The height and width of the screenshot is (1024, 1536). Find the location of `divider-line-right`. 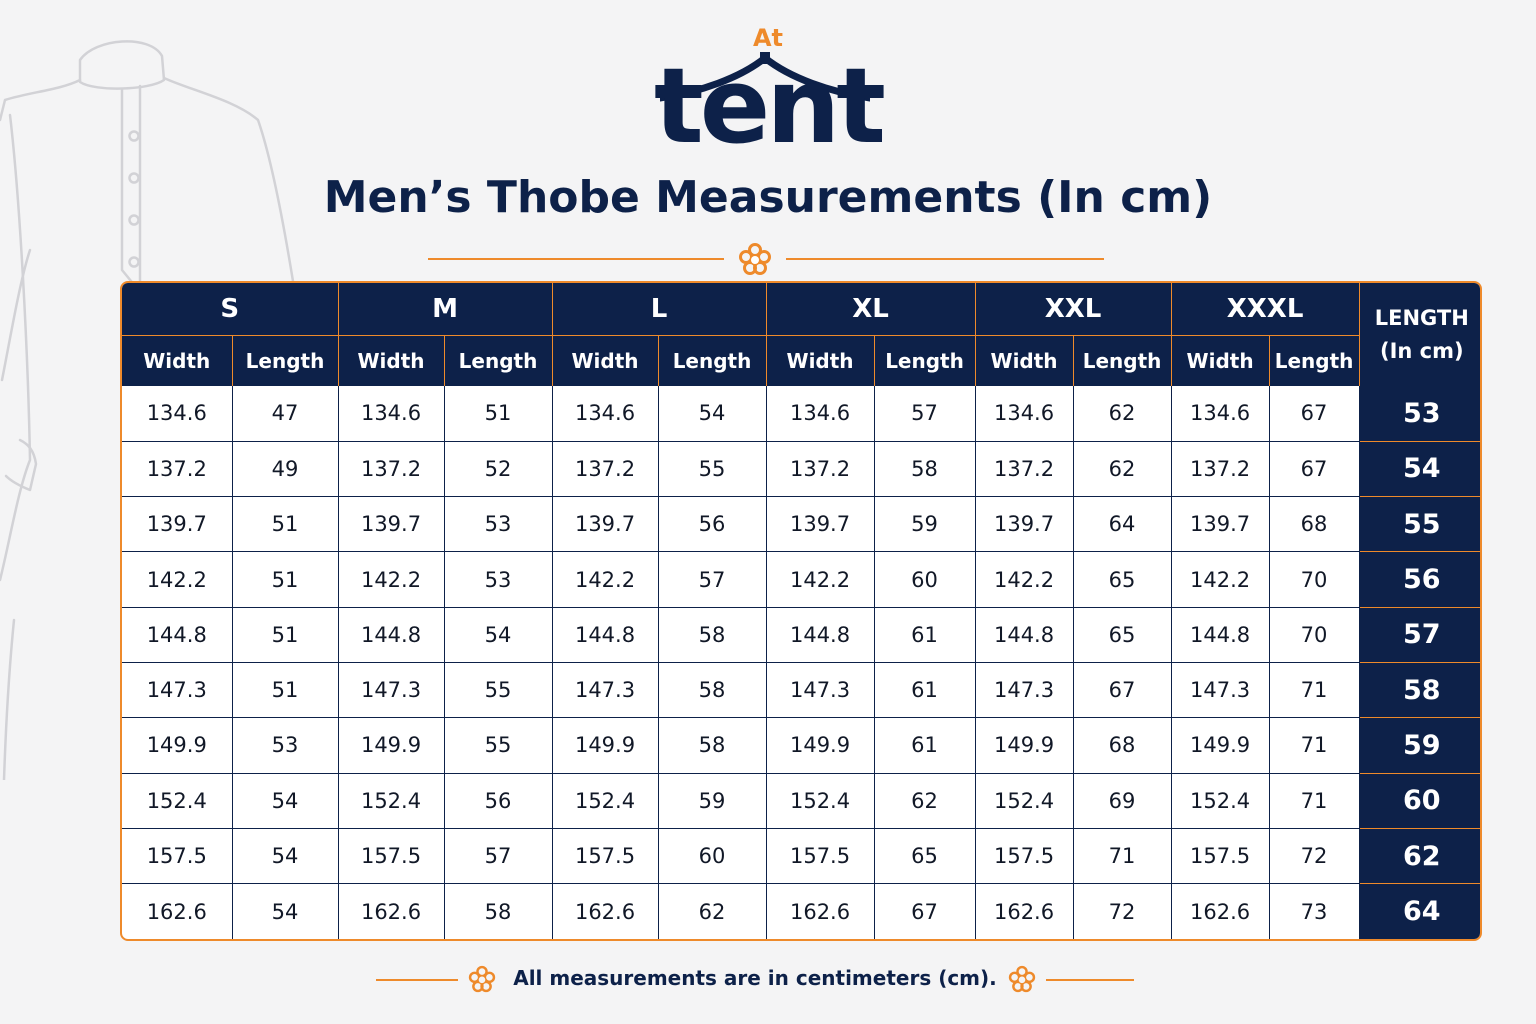

divider-line-right is located at coordinates (945, 259).